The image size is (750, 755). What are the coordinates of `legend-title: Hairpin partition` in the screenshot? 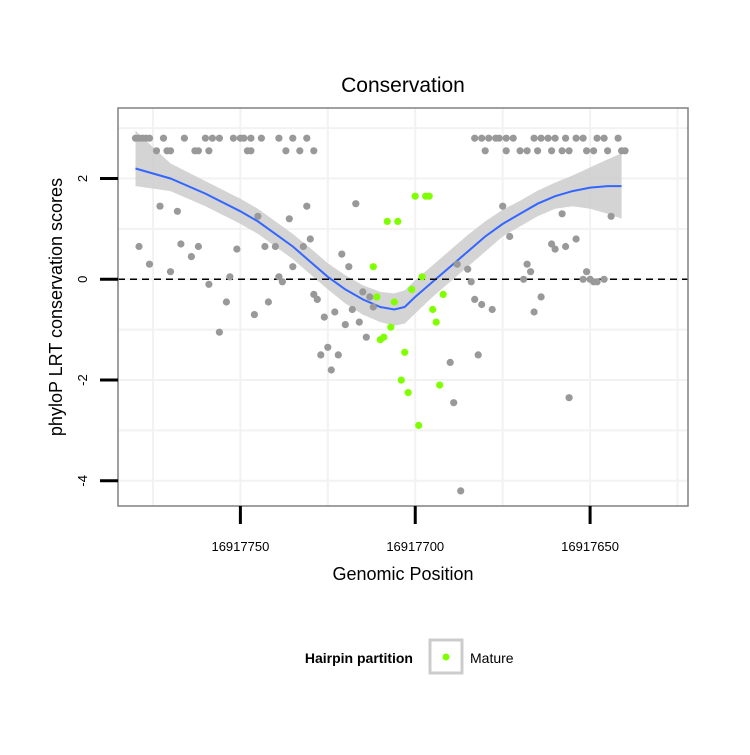 It's located at (359, 658).